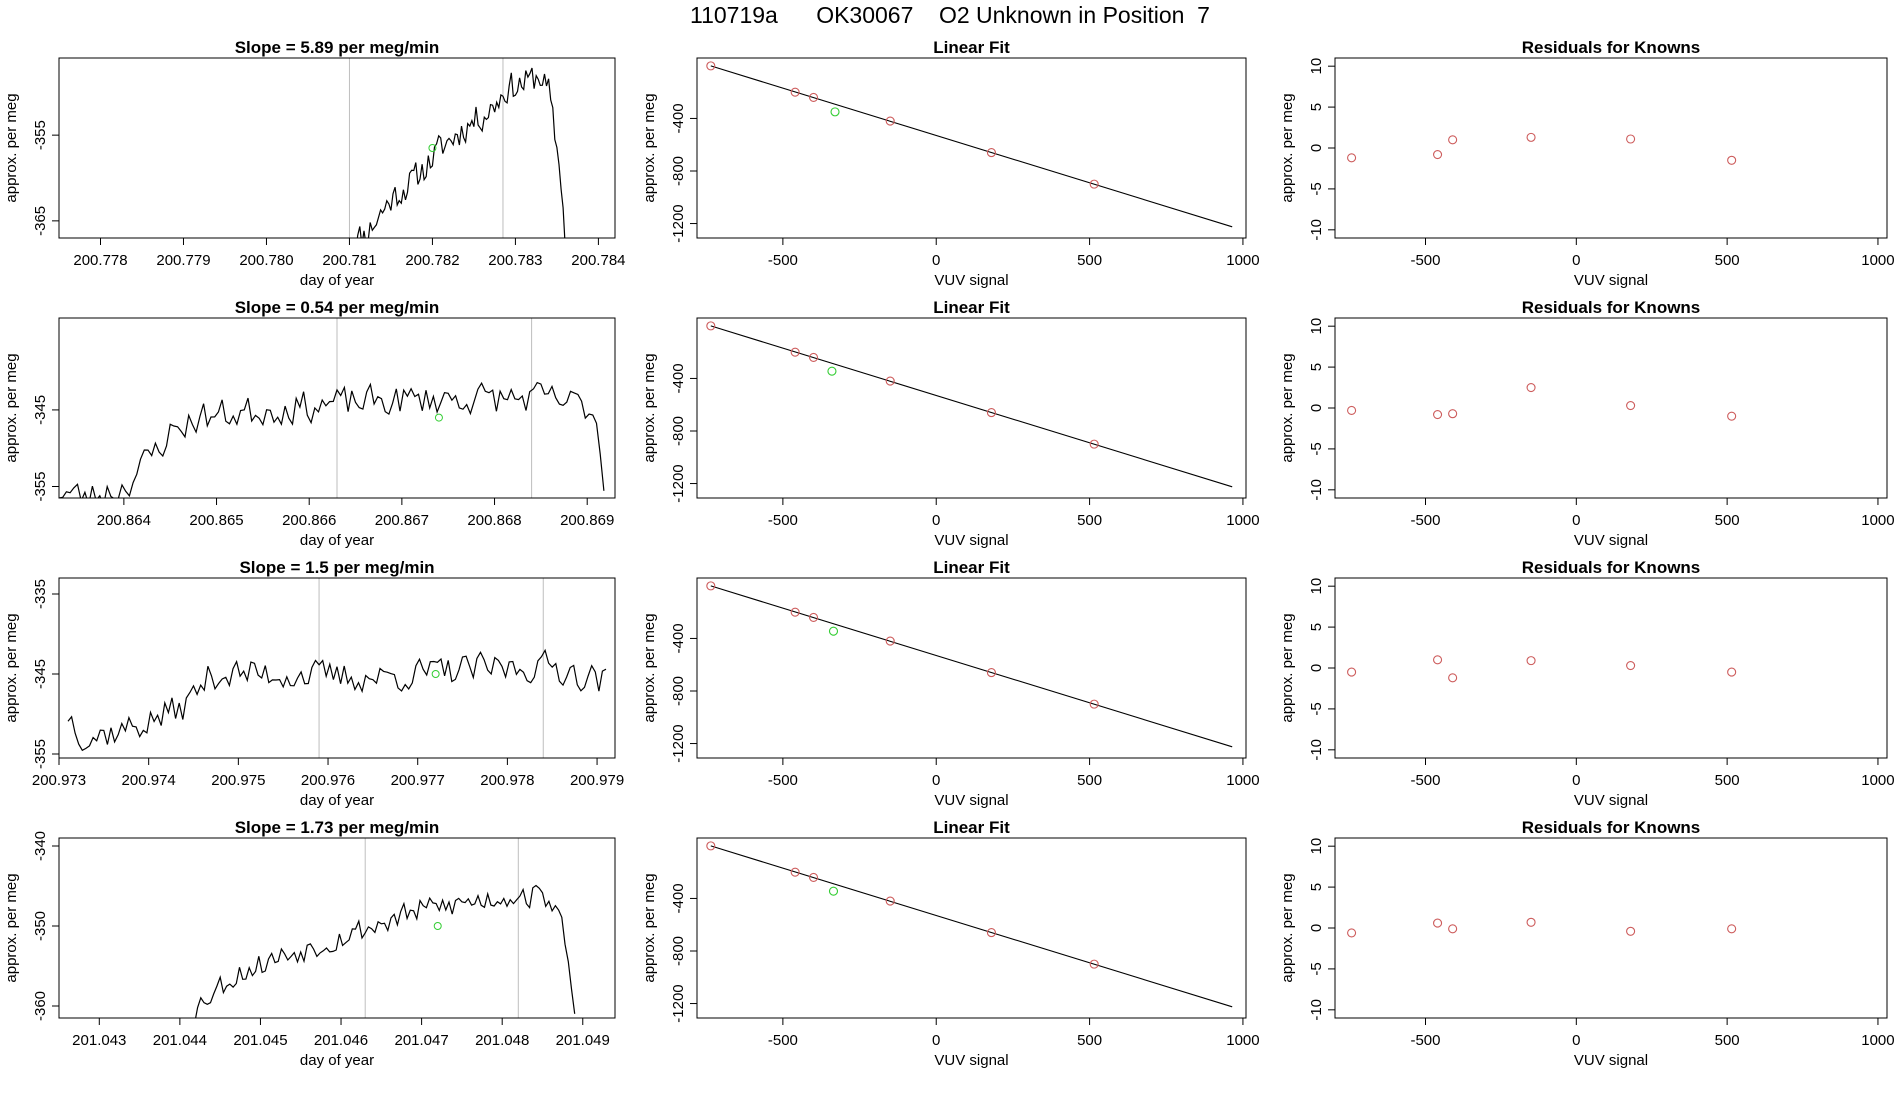  Describe the element at coordinates (238, 780) in the screenshot. I see `x-tick-label: 200.975` at that location.